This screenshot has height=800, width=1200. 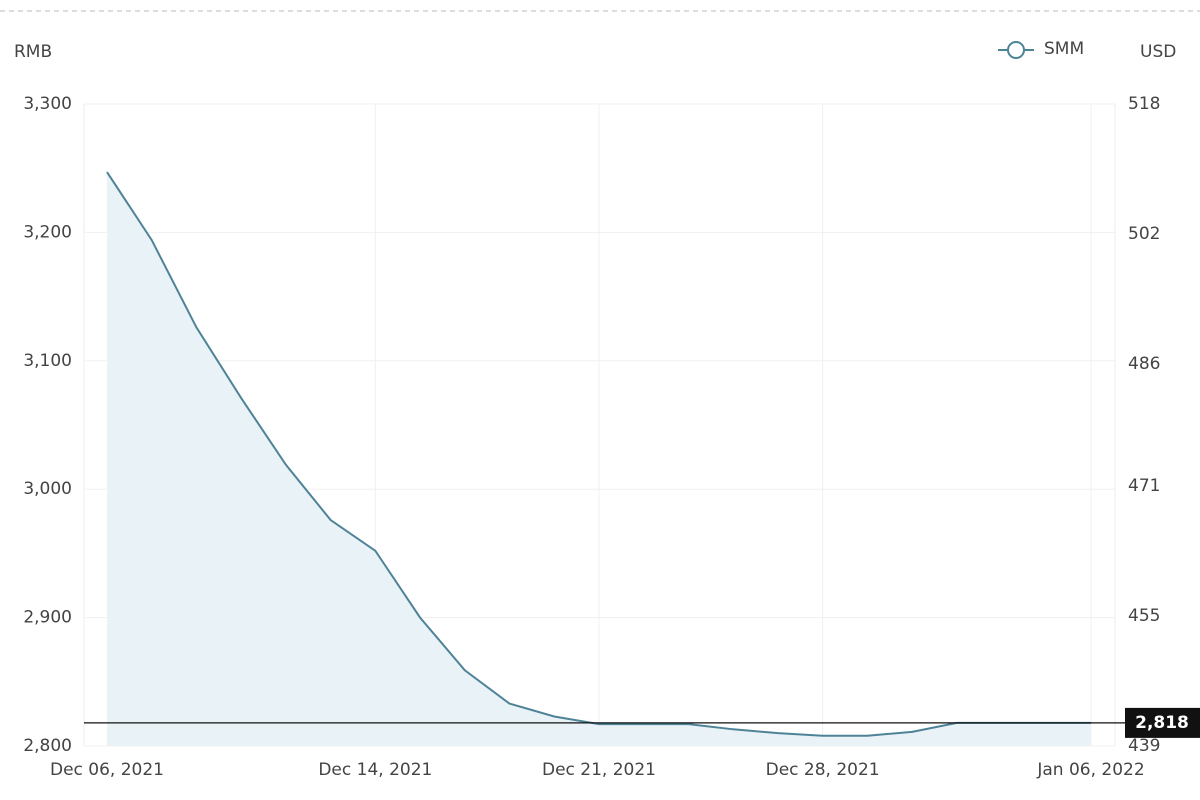 I want to click on y-tick-label: 2,900, so click(x=47, y=618).